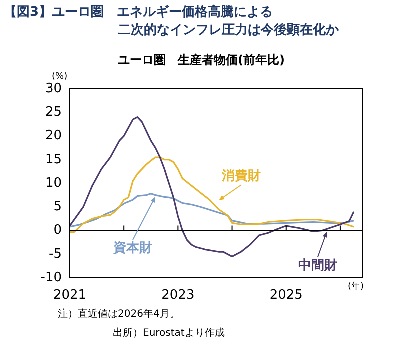  What do you see at coordinates (318, 266) in the screenshot?
I see `legend-label: 中間財` at bounding box center [318, 266].